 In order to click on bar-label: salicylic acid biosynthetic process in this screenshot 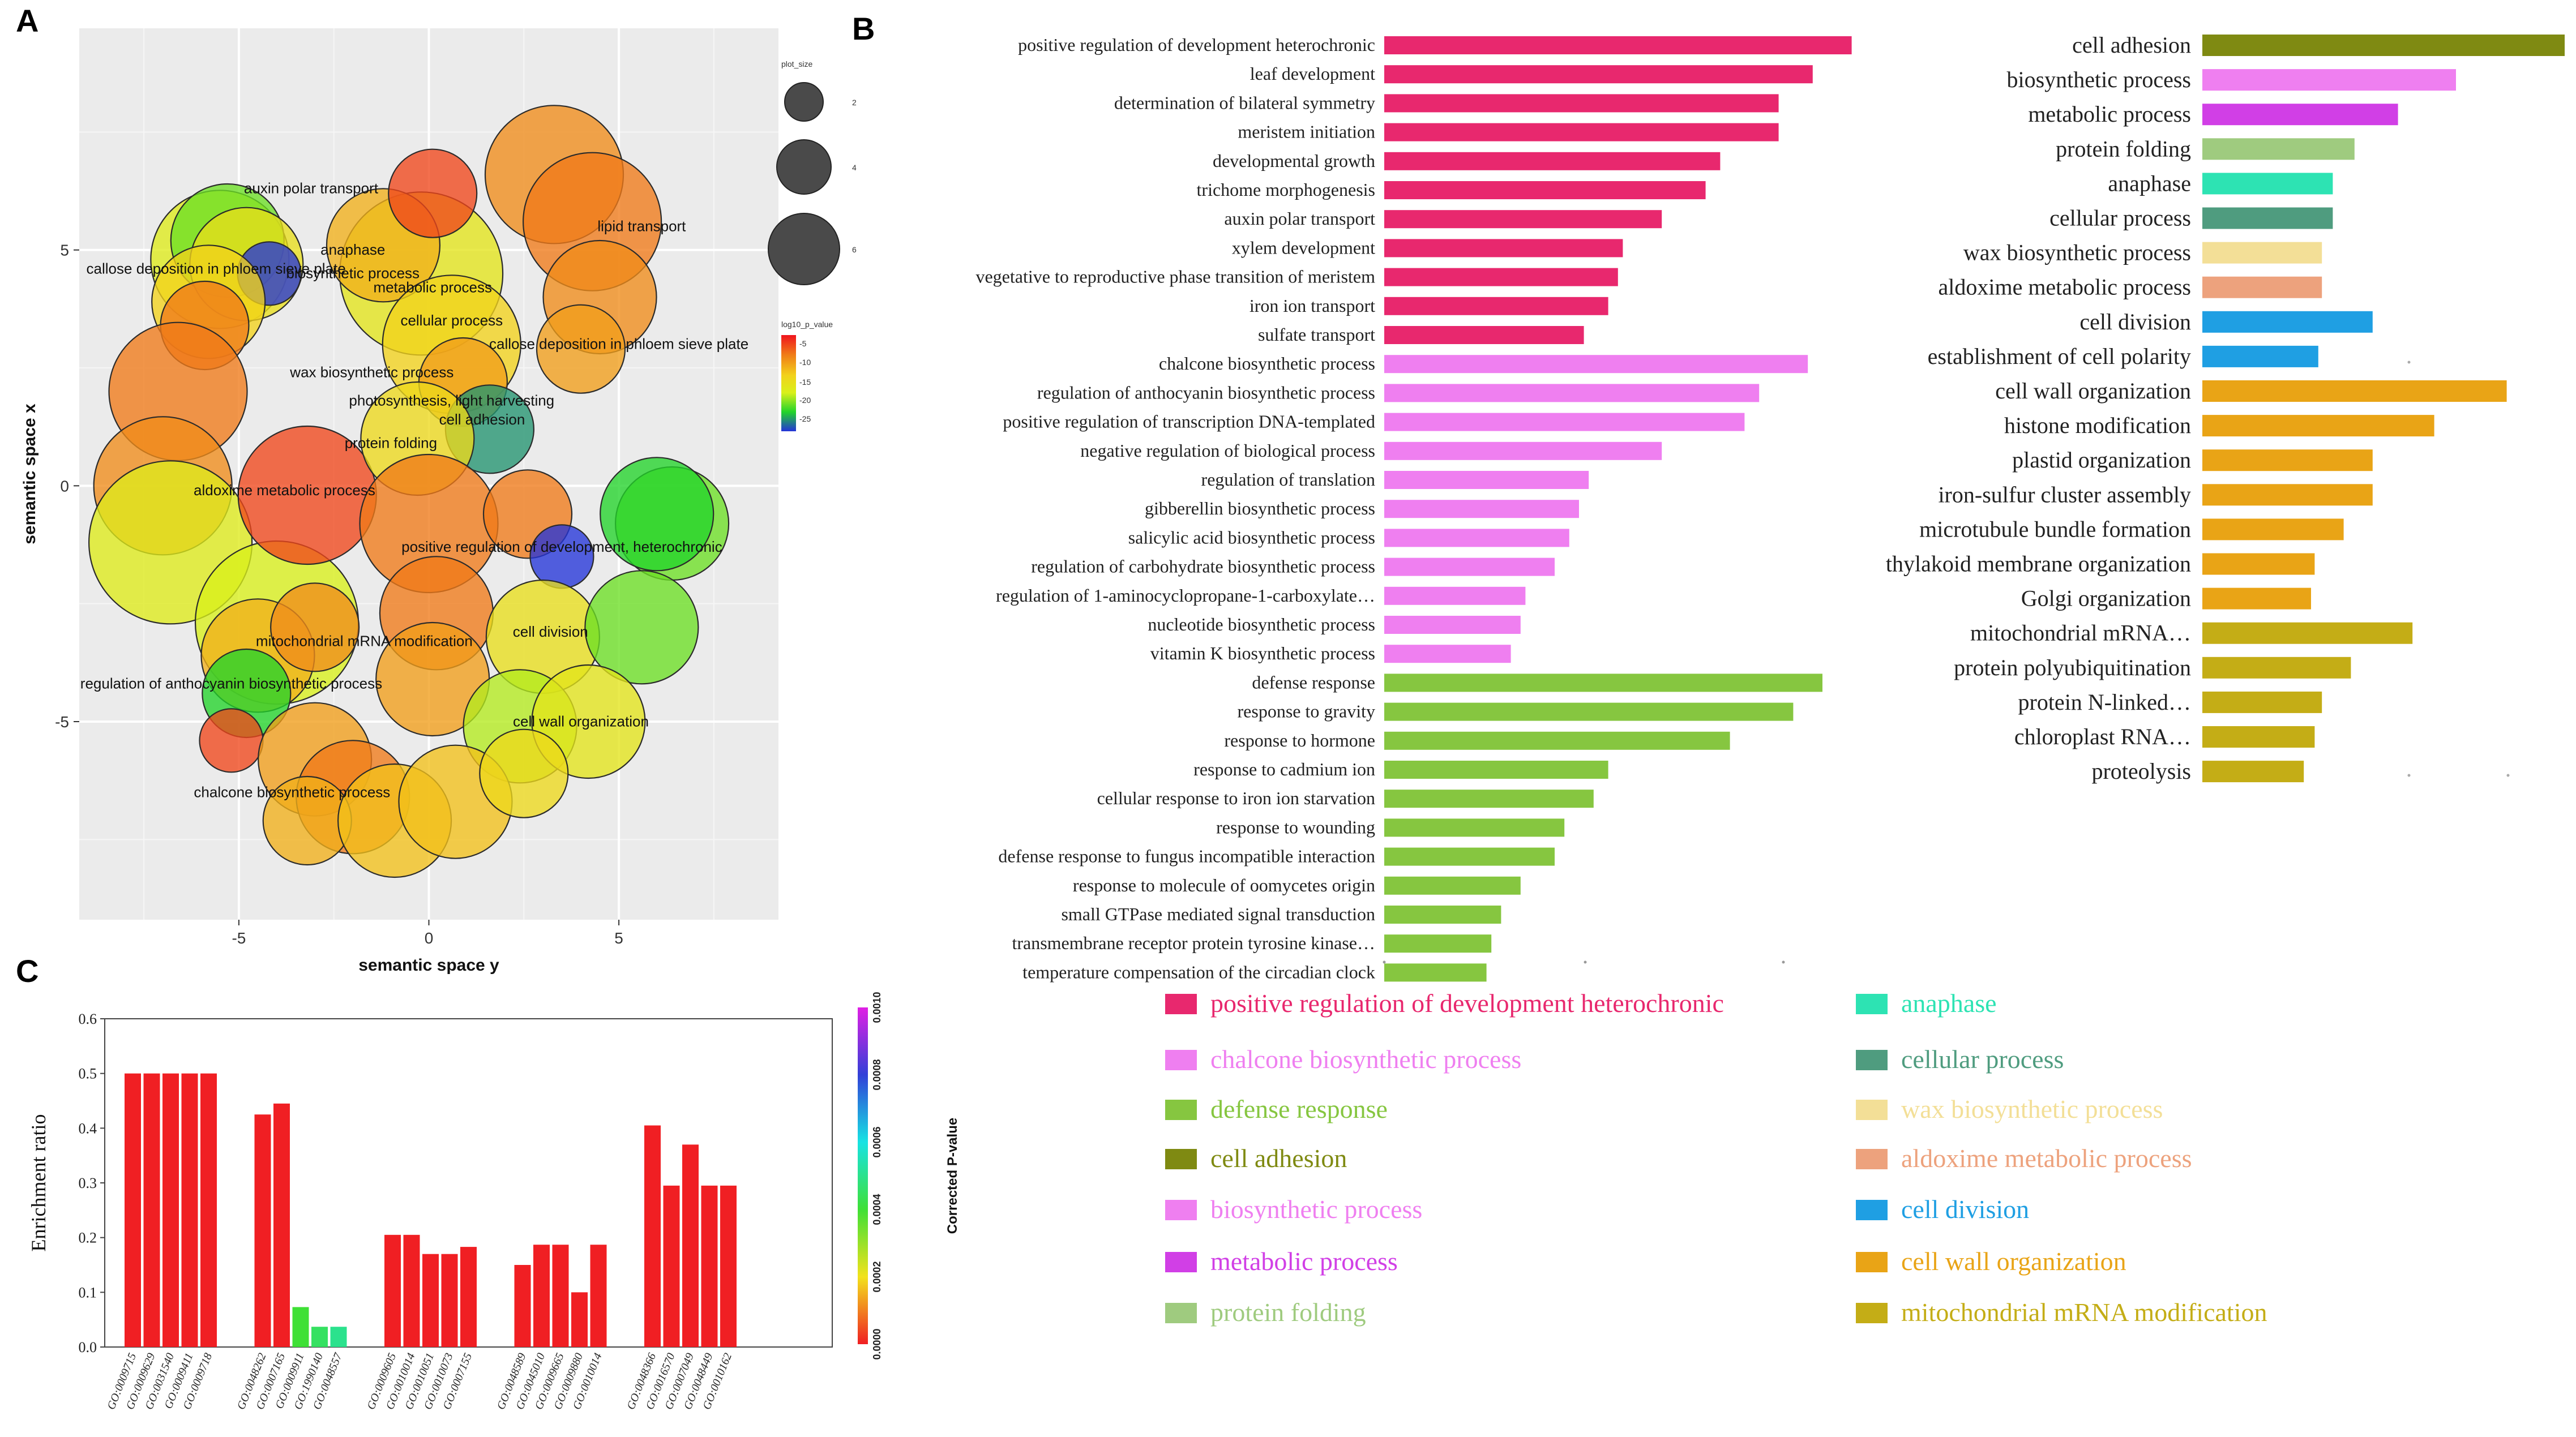, I will do `click(1251, 537)`.